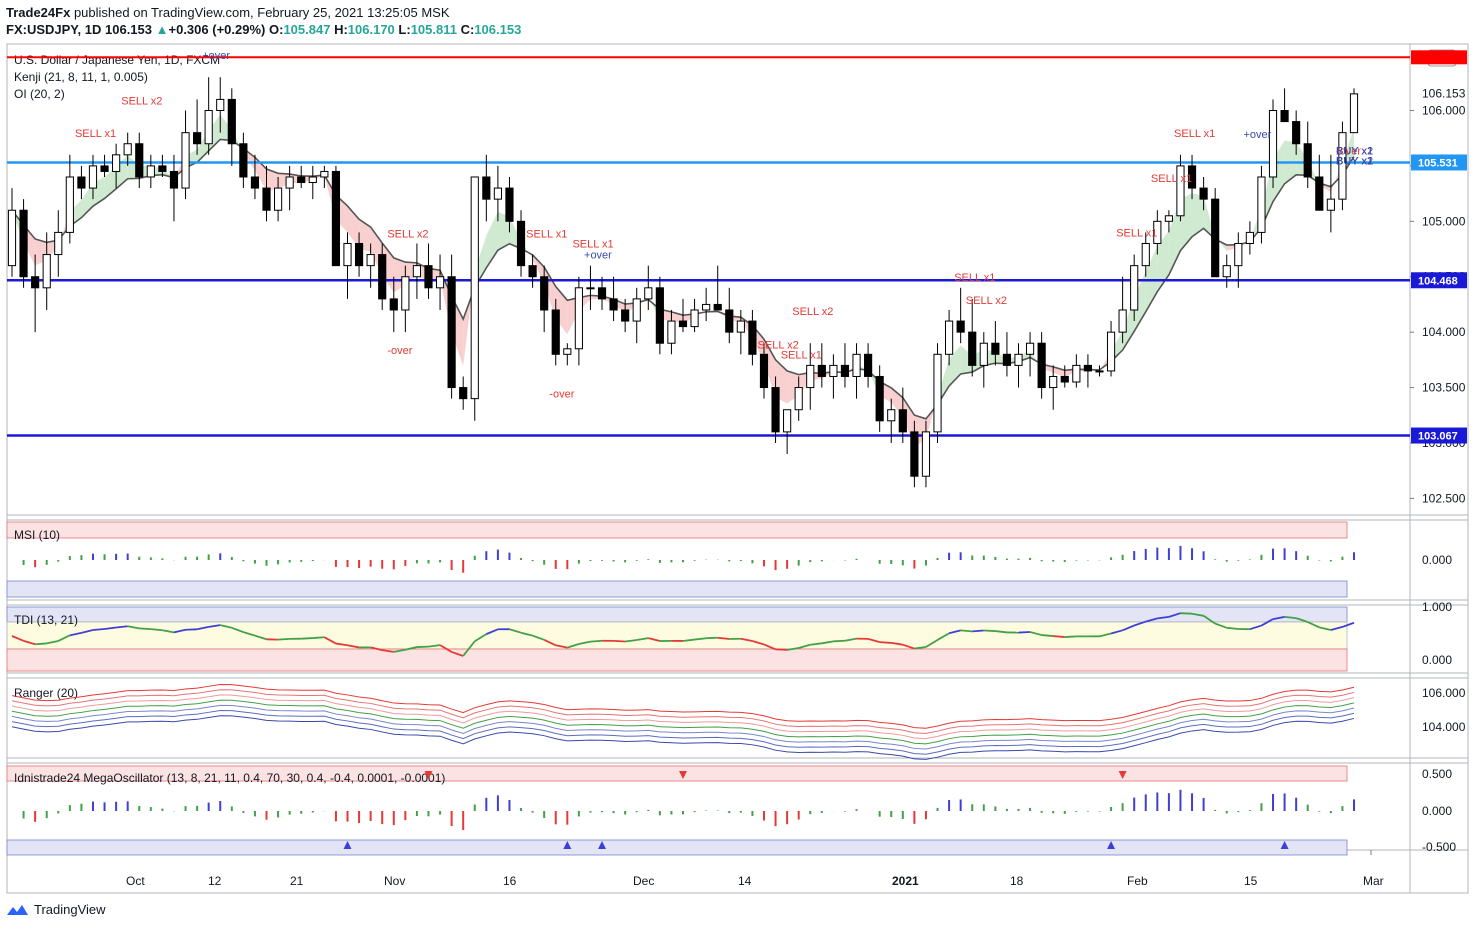 The image size is (1475, 930). What do you see at coordinates (812, 312) in the screenshot?
I see `signal-label: SELL x2` at bounding box center [812, 312].